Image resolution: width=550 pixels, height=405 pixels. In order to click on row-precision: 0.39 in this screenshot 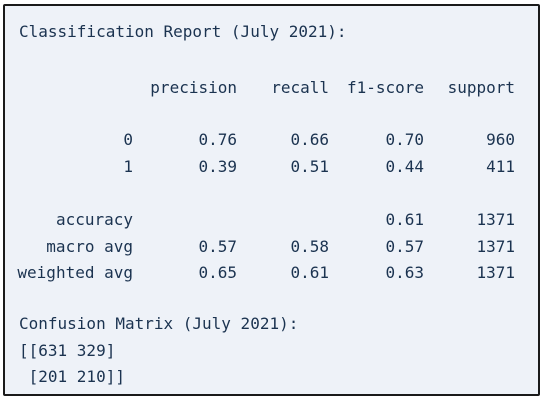, I will do `click(217, 166)`.